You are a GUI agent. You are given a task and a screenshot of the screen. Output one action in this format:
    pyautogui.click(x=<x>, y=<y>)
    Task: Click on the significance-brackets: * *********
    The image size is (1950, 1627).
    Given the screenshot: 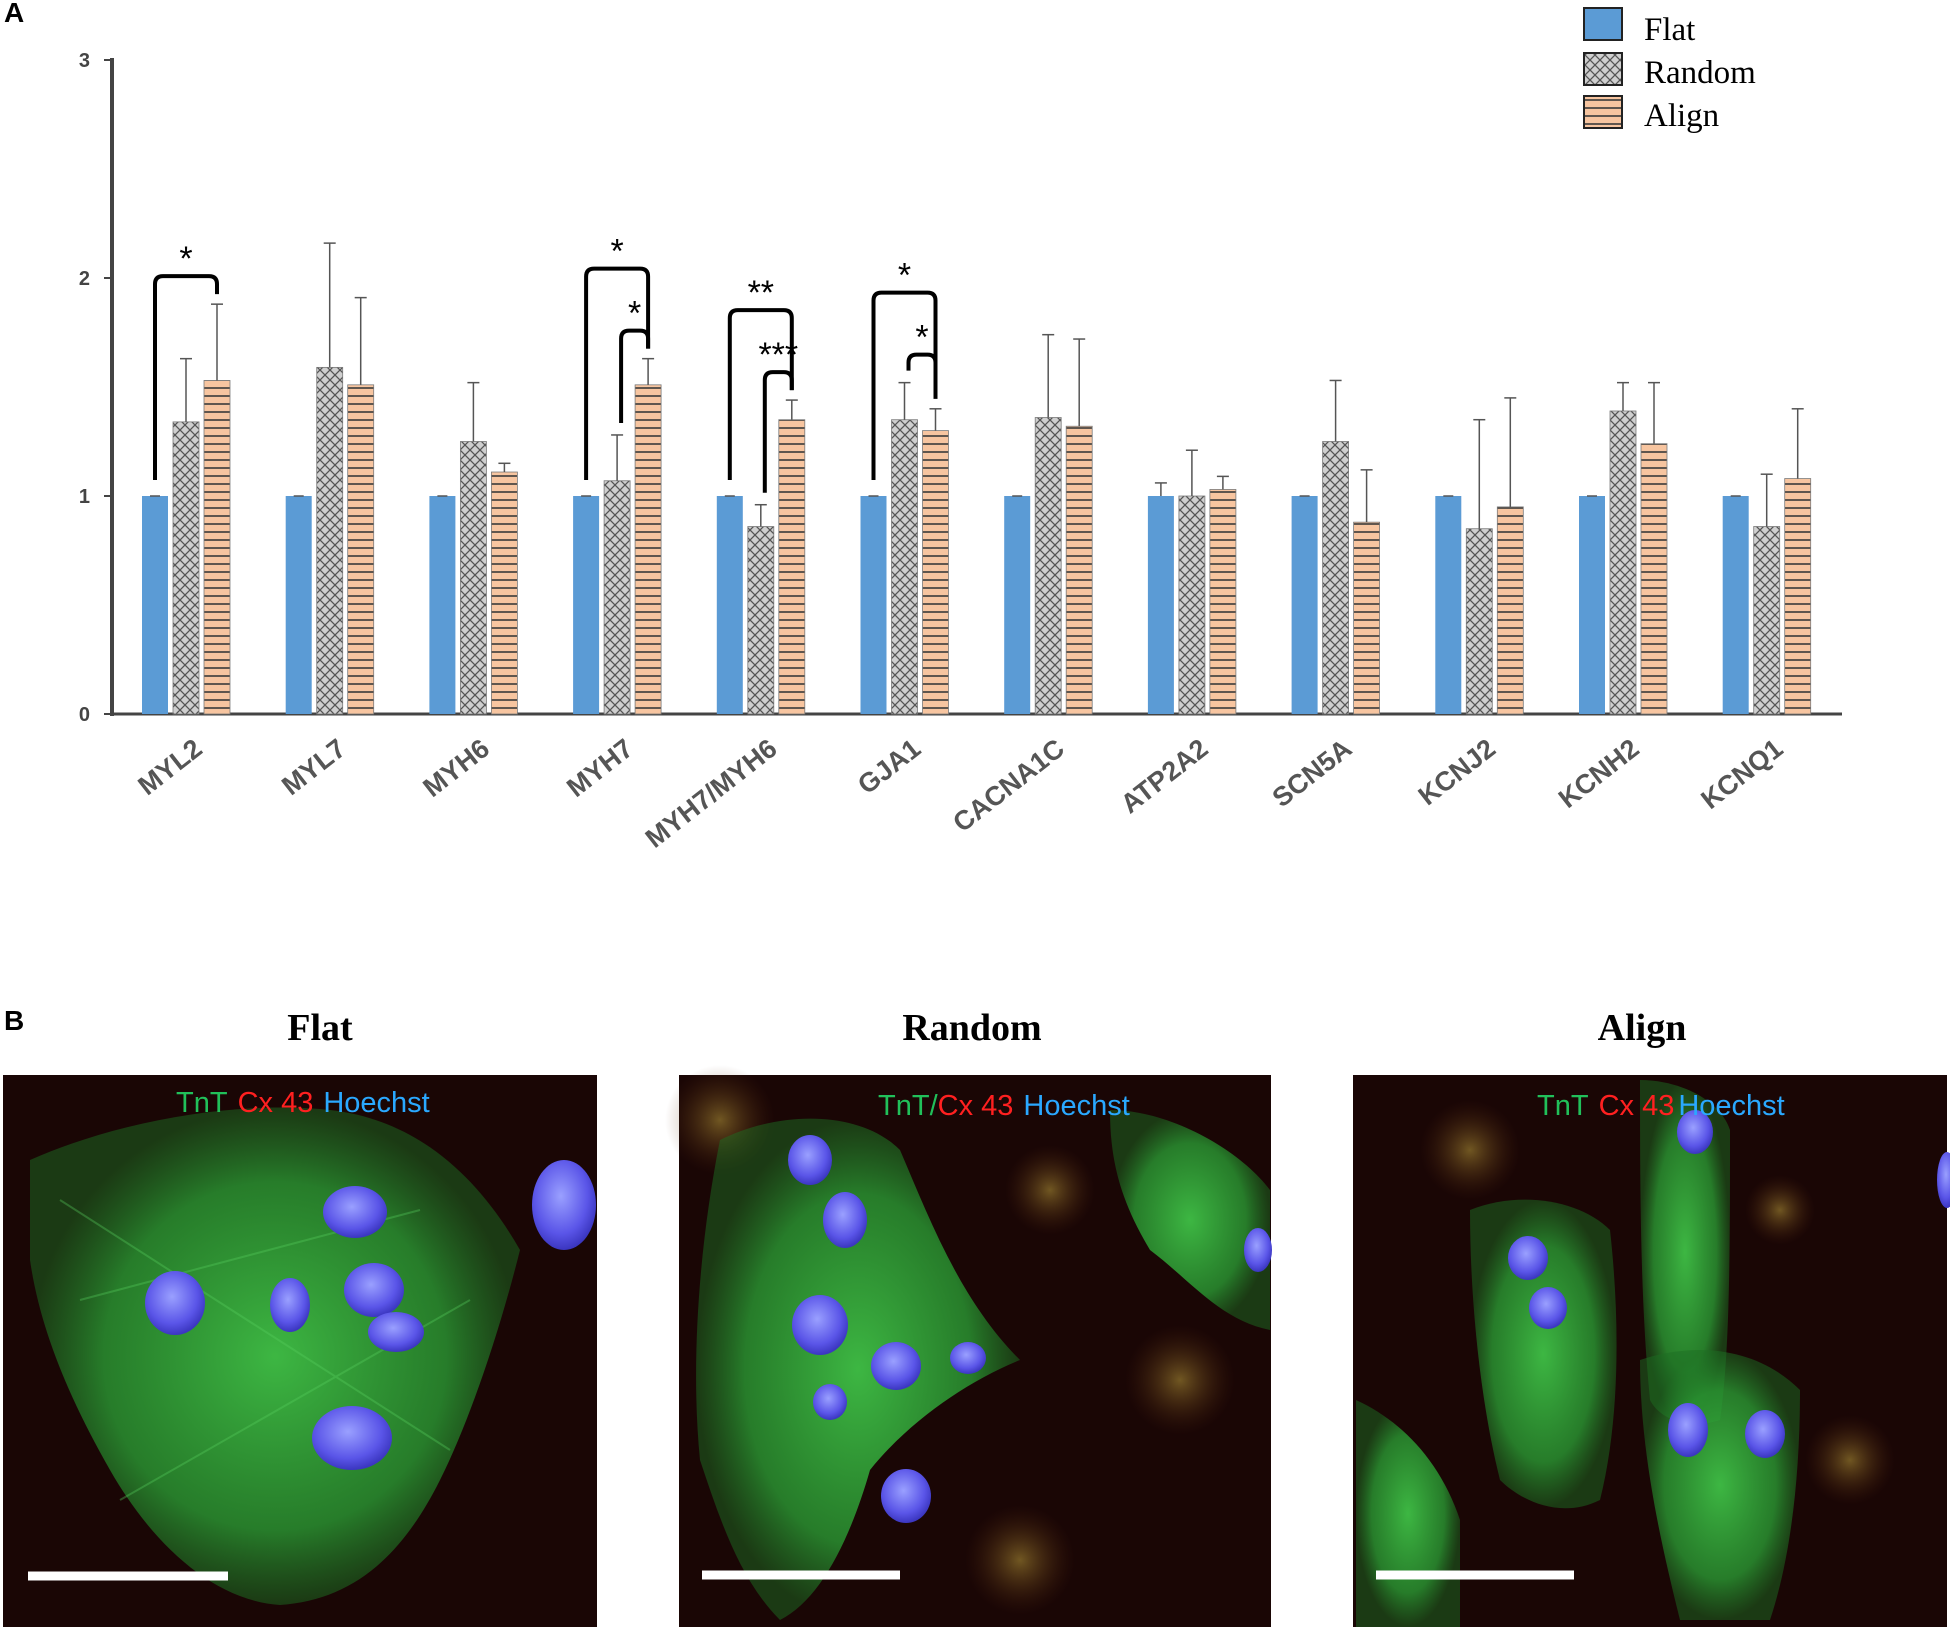 What is the action you would take?
    pyautogui.click(x=545, y=363)
    